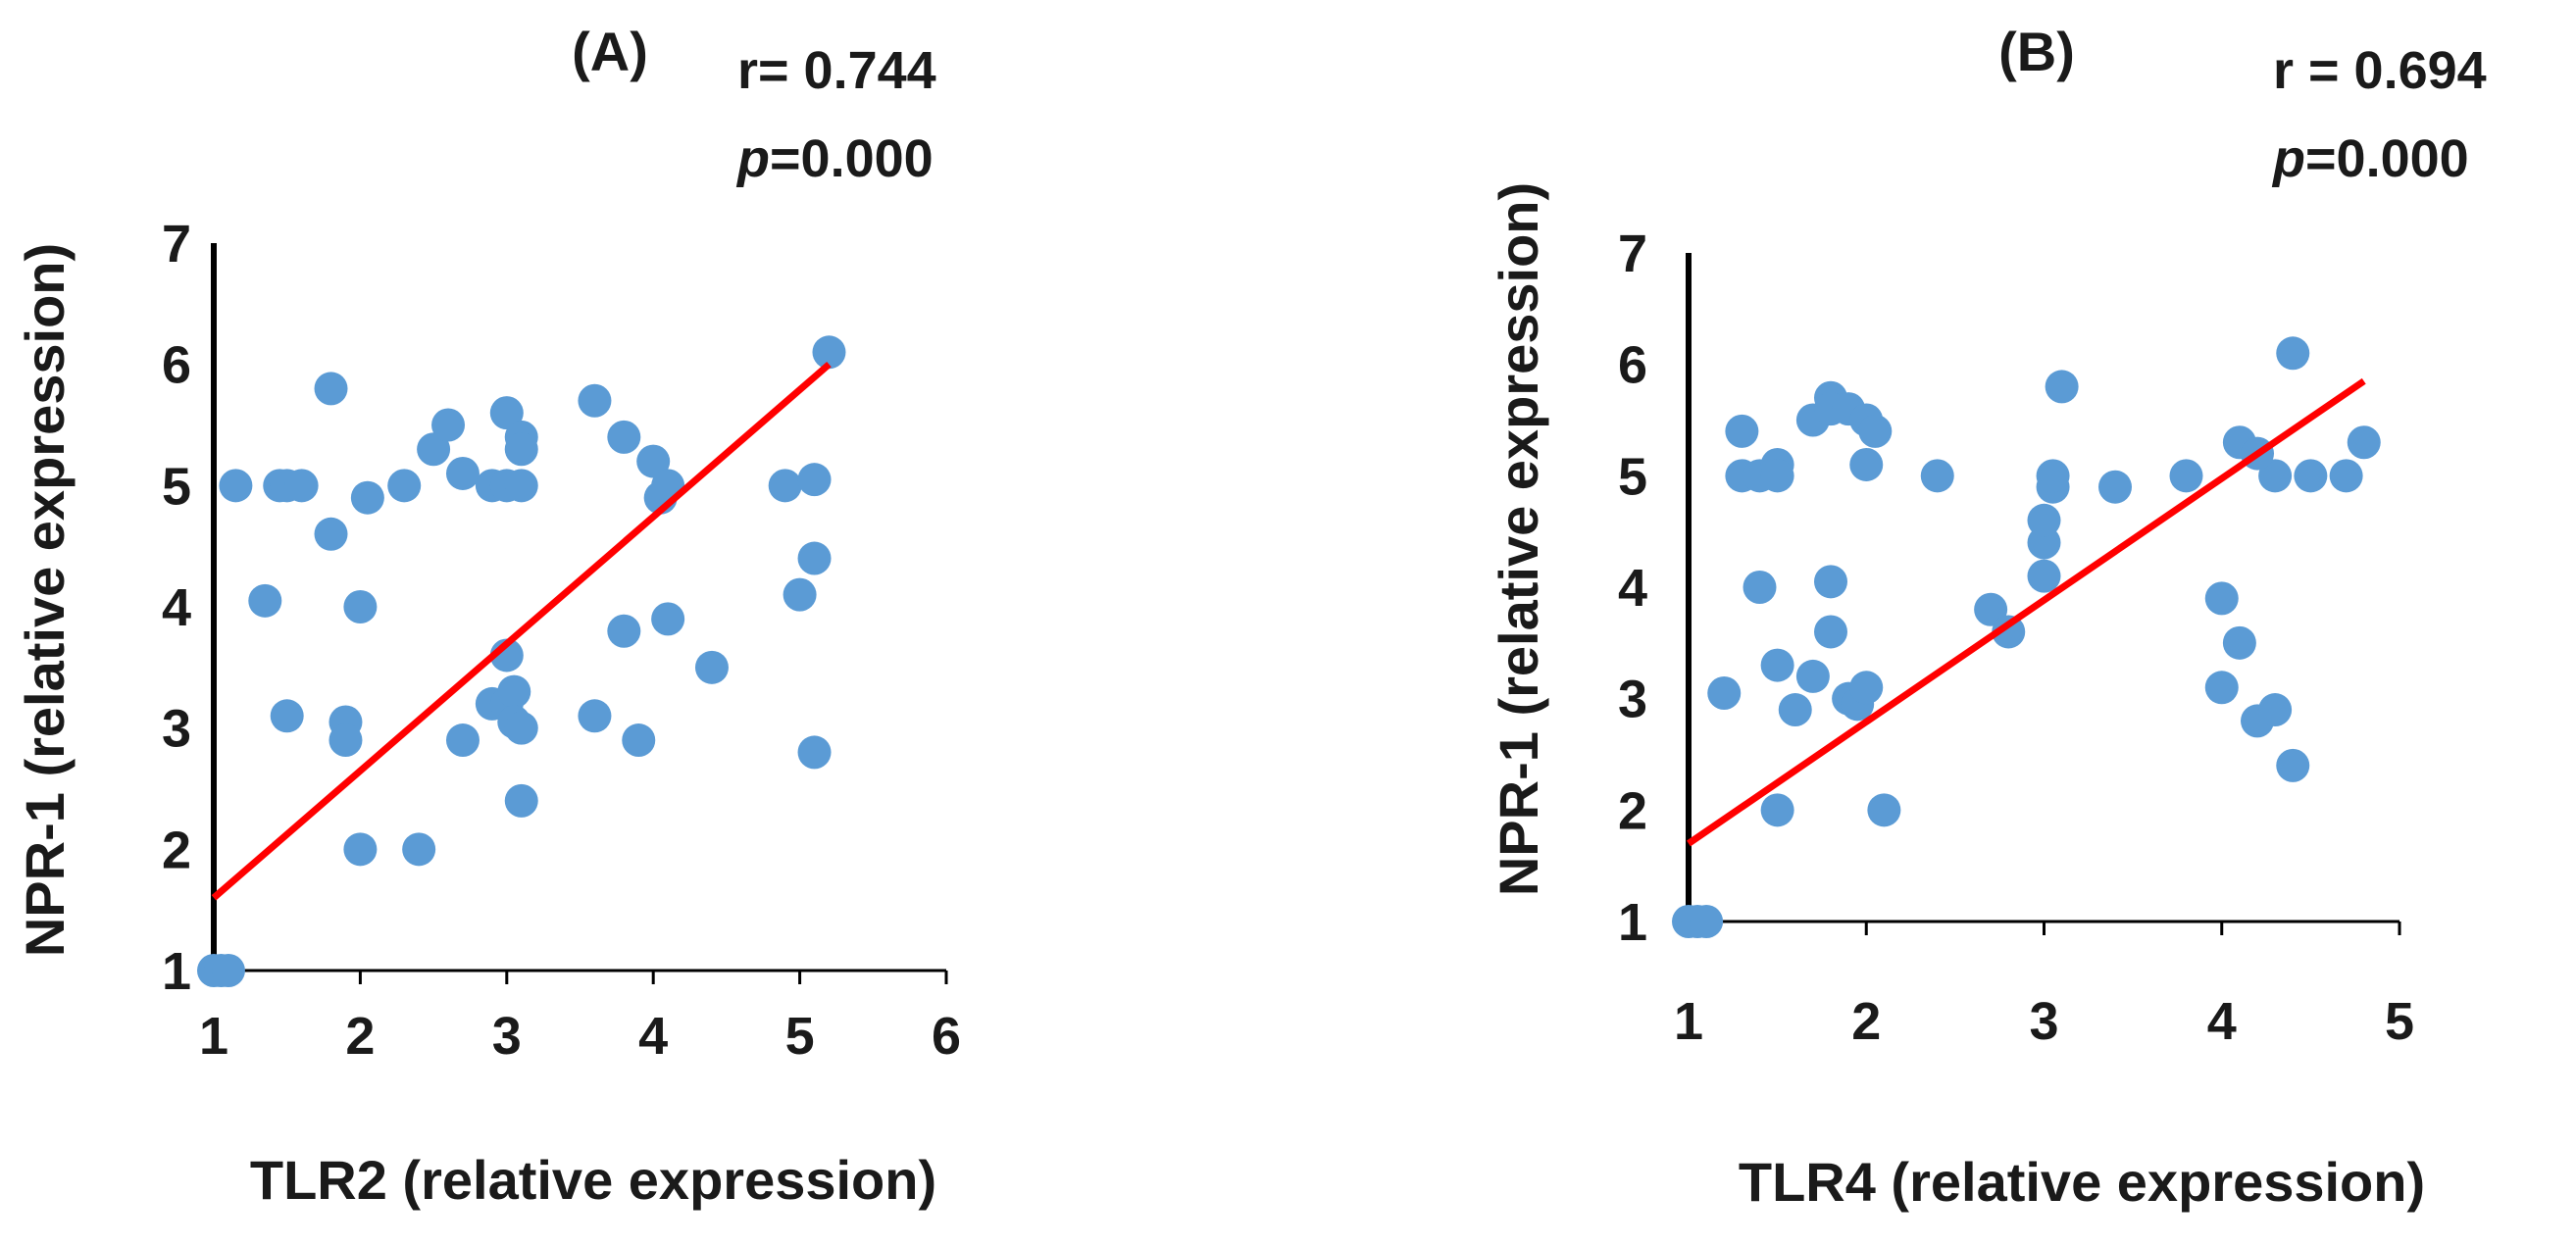  Describe the element at coordinates (837, 70) in the screenshot. I see `panel-a-r-value: r= 0.744` at that location.